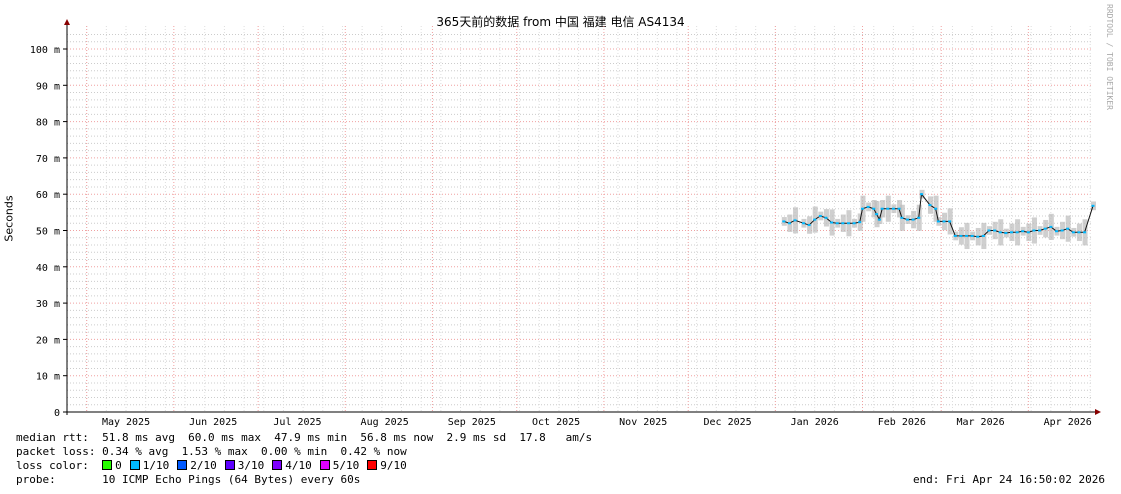 The width and height of the screenshot is (1121, 494). Describe the element at coordinates (45, 50) in the screenshot. I see `y-tick-label: 100 m` at that location.